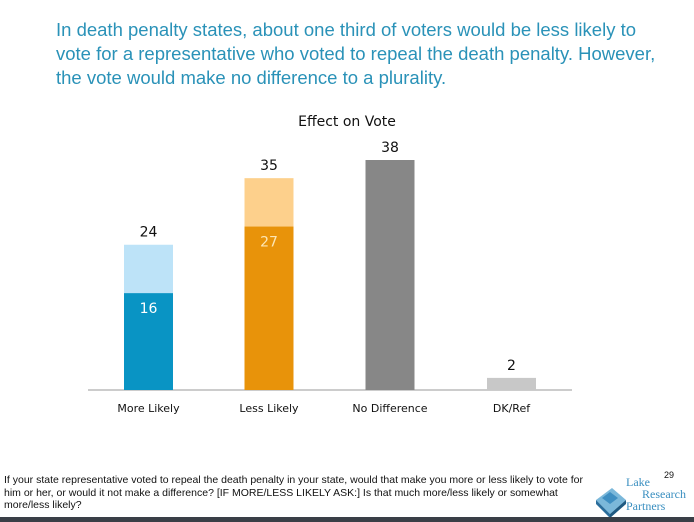  Describe the element at coordinates (669, 475) in the screenshot. I see `page-number: 29` at that location.